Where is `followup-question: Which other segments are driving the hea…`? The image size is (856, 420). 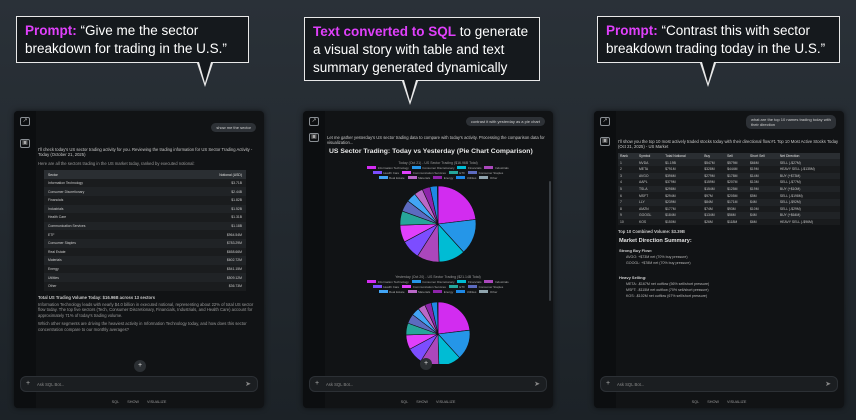 followup-question: Which other segments are driving the hea… is located at coordinates (142, 326).